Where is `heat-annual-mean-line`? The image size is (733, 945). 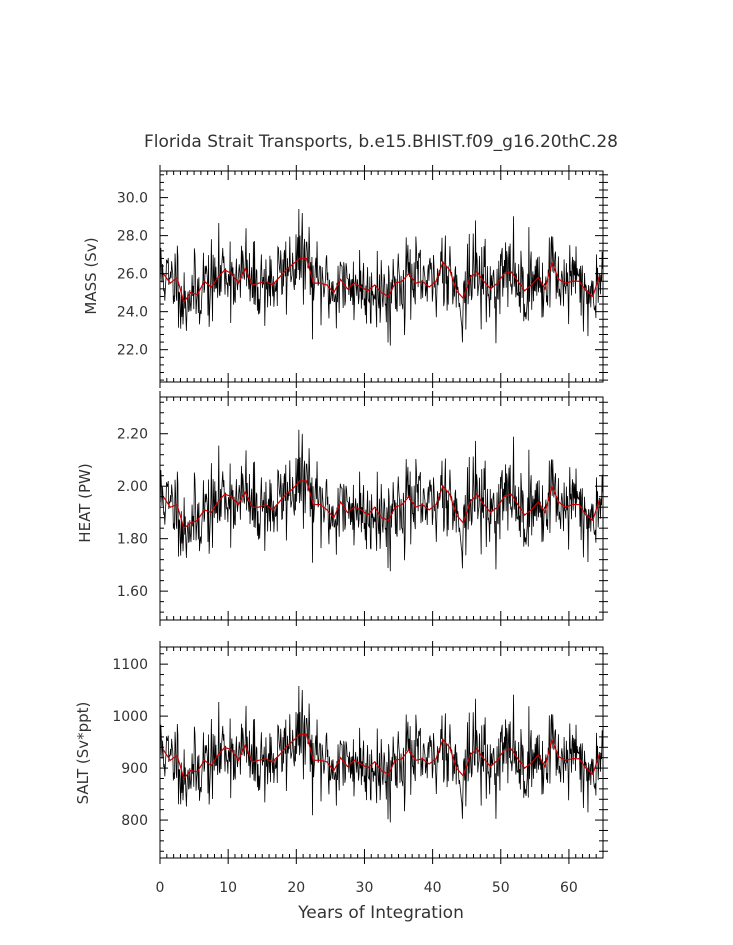 heat-annual-mean-line is located at coordinates (381, 505).